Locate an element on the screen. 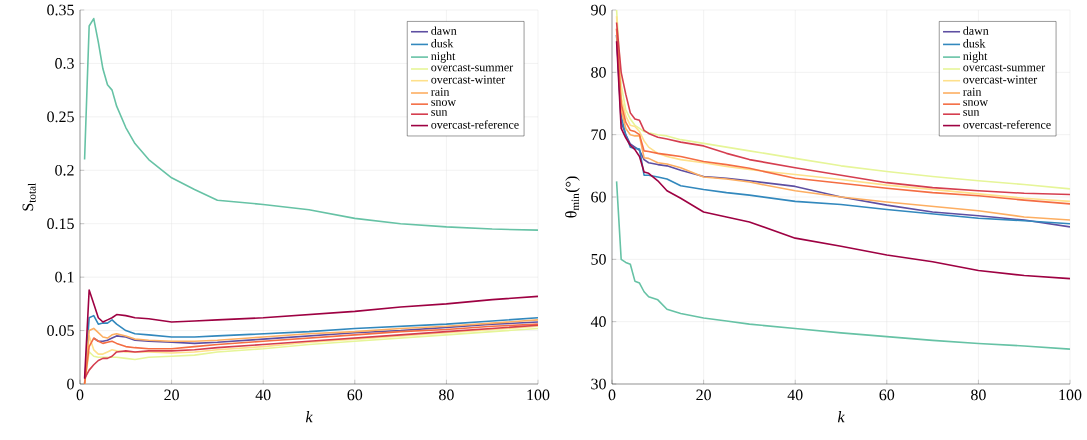 The image size is (1087, 440). y-tick-label: 0.05 is located at coordinates (60, 330).